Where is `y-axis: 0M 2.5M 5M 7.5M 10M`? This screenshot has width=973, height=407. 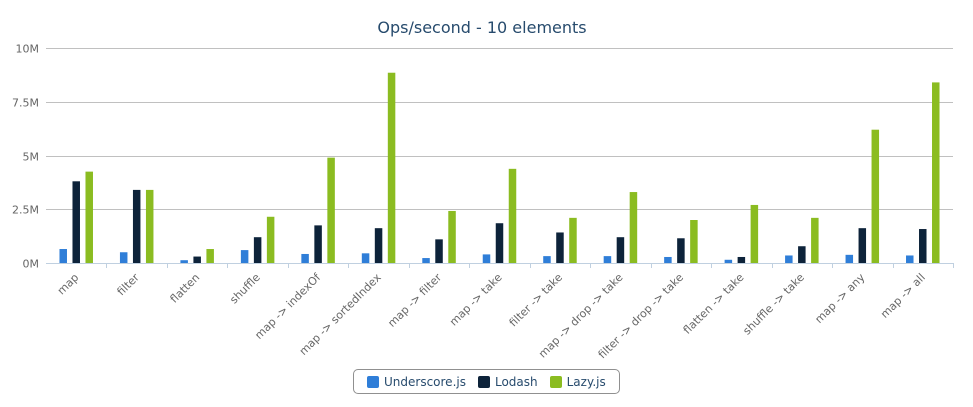 y-axis: 0M 2.5M 5M 7.5M 10M is located at coordinates (25, 157).